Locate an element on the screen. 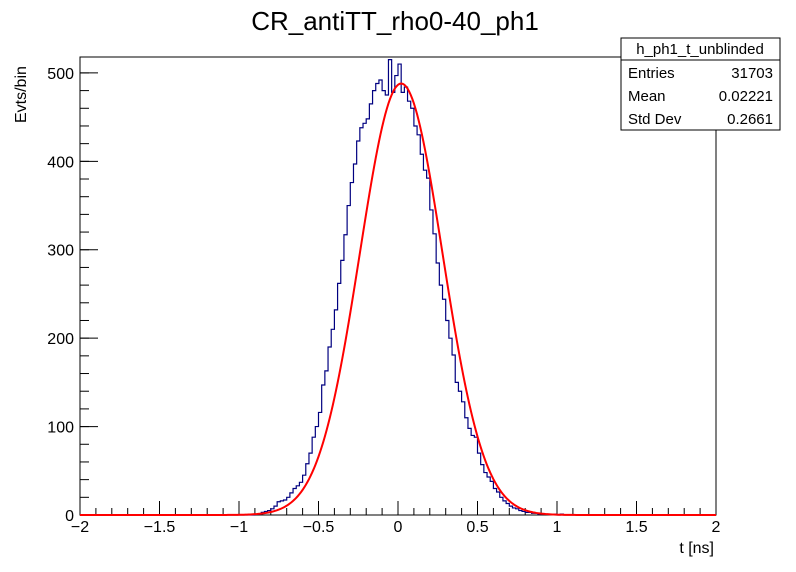 This screenshot has width=796, height=572. x-tick-label: −1 is located at coordinates (239, 527).